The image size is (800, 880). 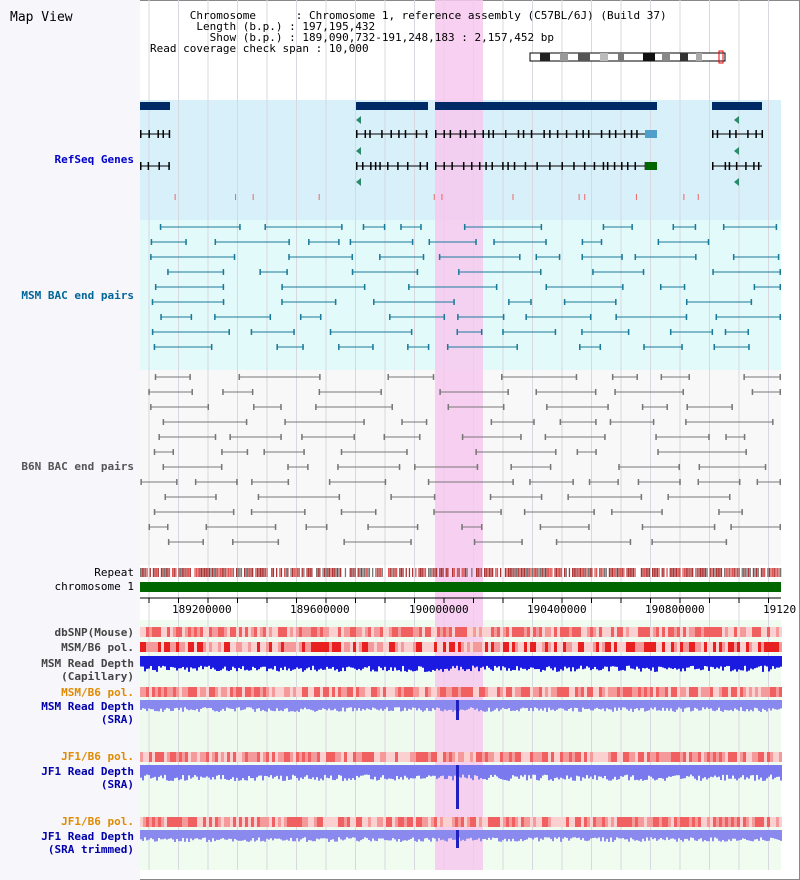 What do you see at coordinates (97, 647) in the screenshot?
I see `msm-b6-pol-label-1: MSM/B6 pol.` at bounding box center [97, 647].